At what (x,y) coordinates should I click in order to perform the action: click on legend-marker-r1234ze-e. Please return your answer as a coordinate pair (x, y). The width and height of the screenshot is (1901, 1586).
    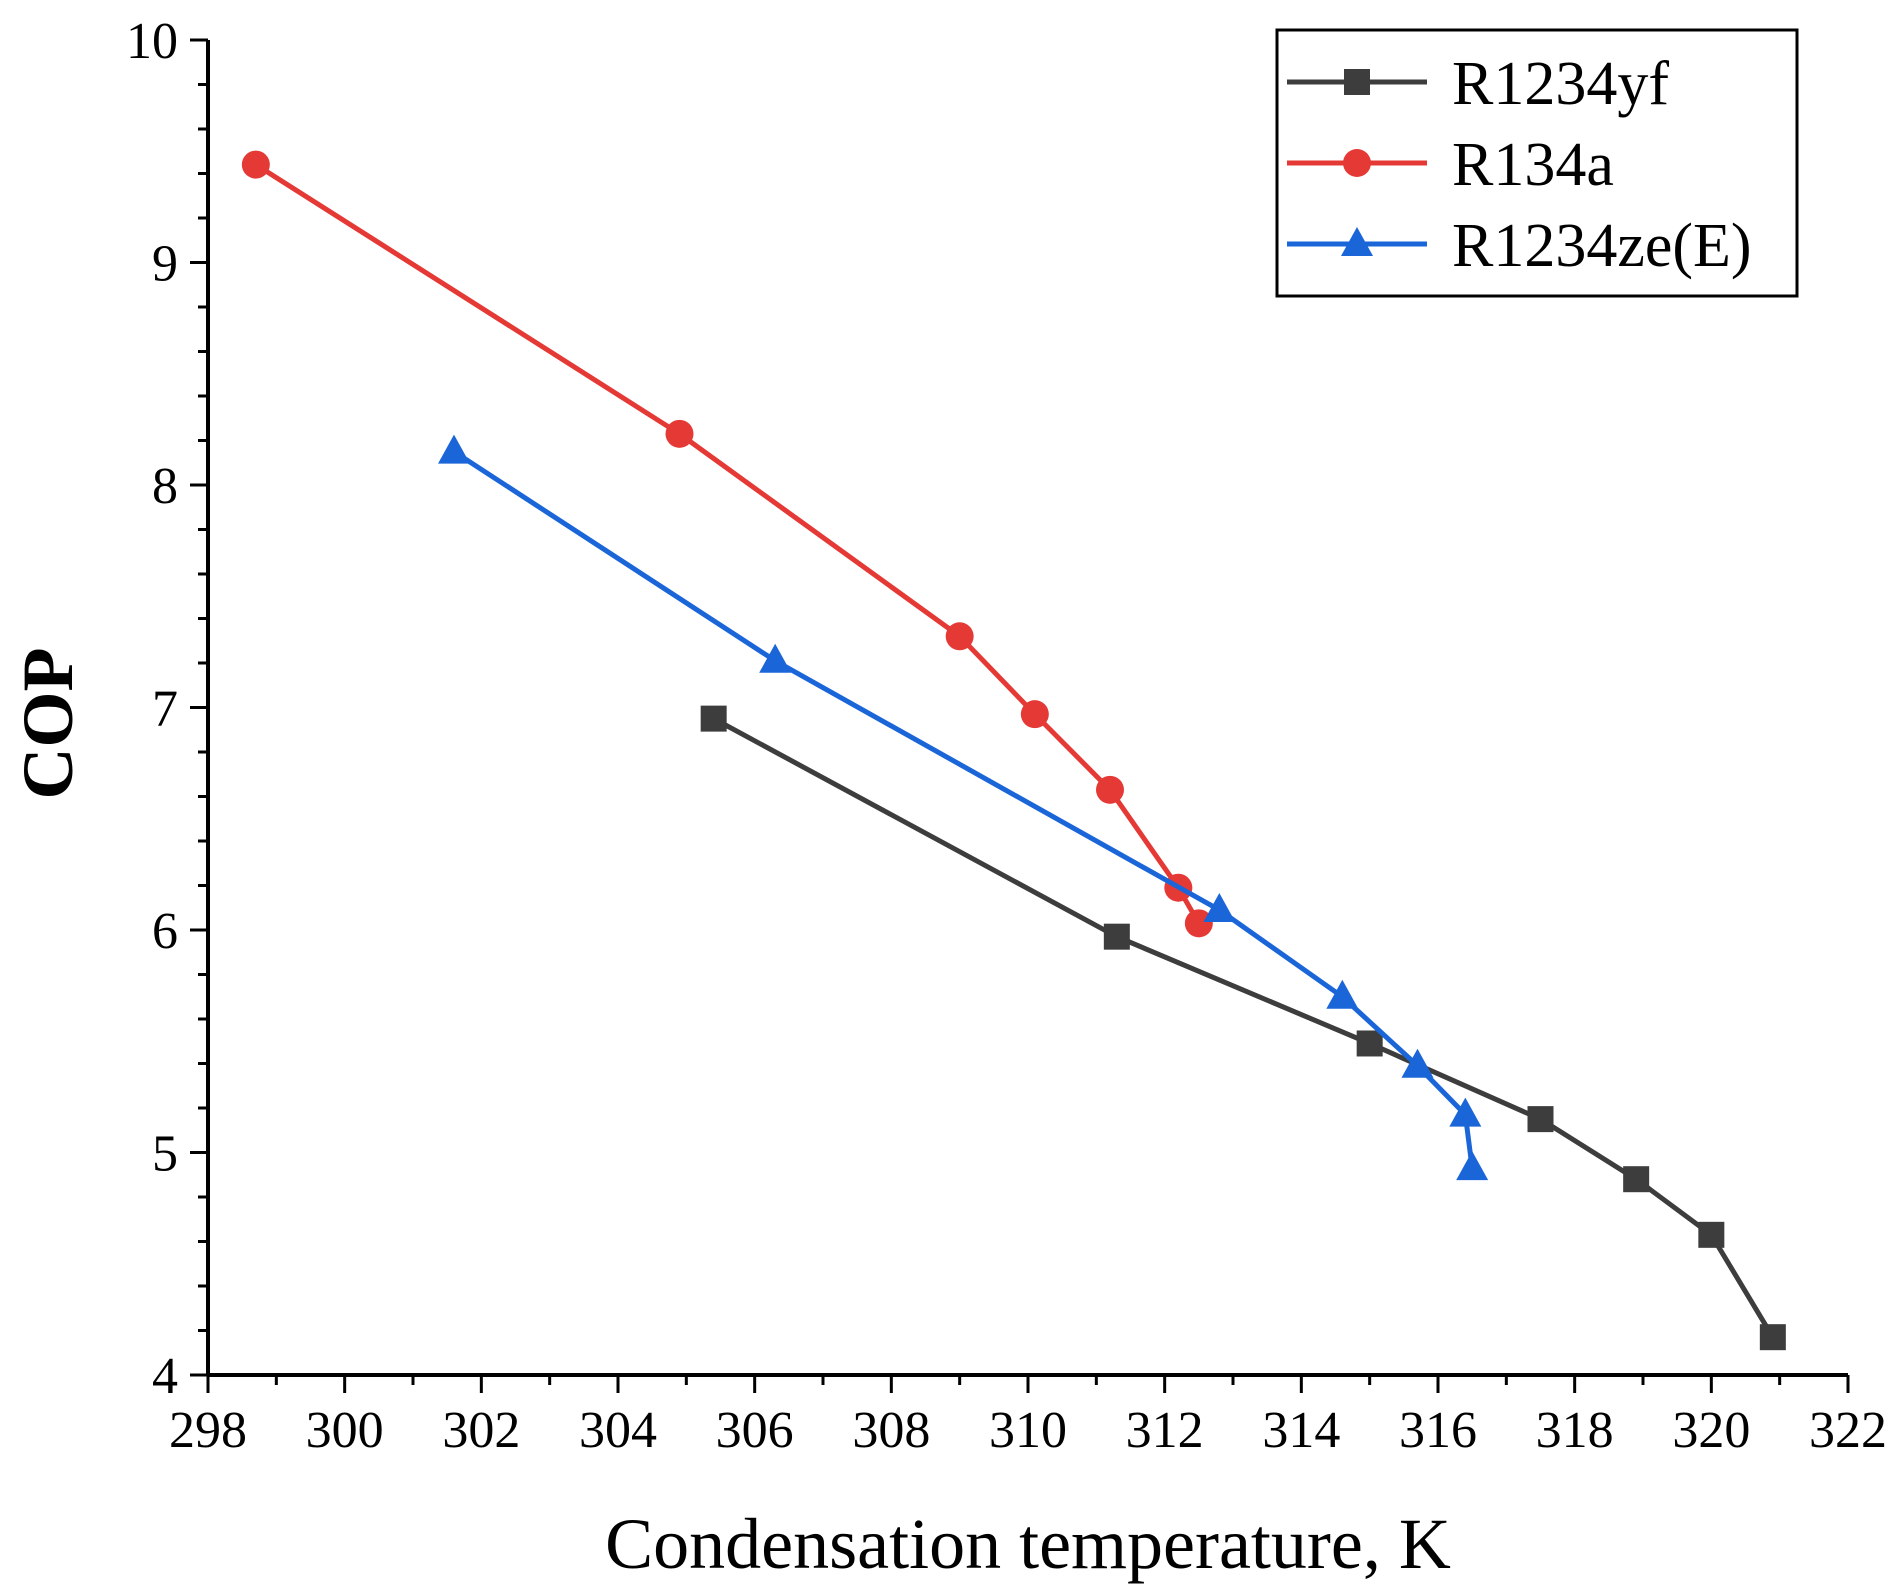
    Looking at the image, I should click on (1357, 241).